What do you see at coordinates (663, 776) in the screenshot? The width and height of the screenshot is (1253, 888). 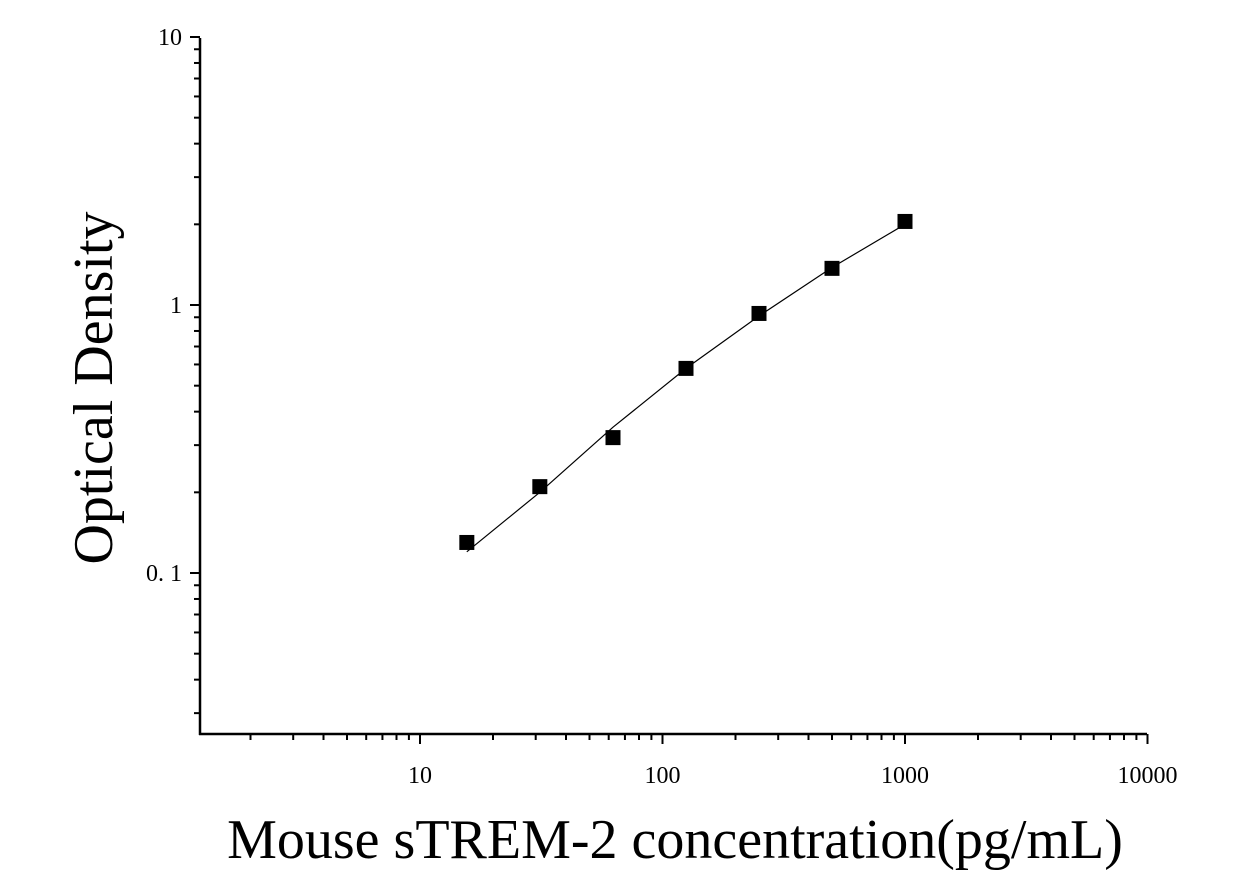 I see `x-tick-label: 100` at bounding box center [663, 776].